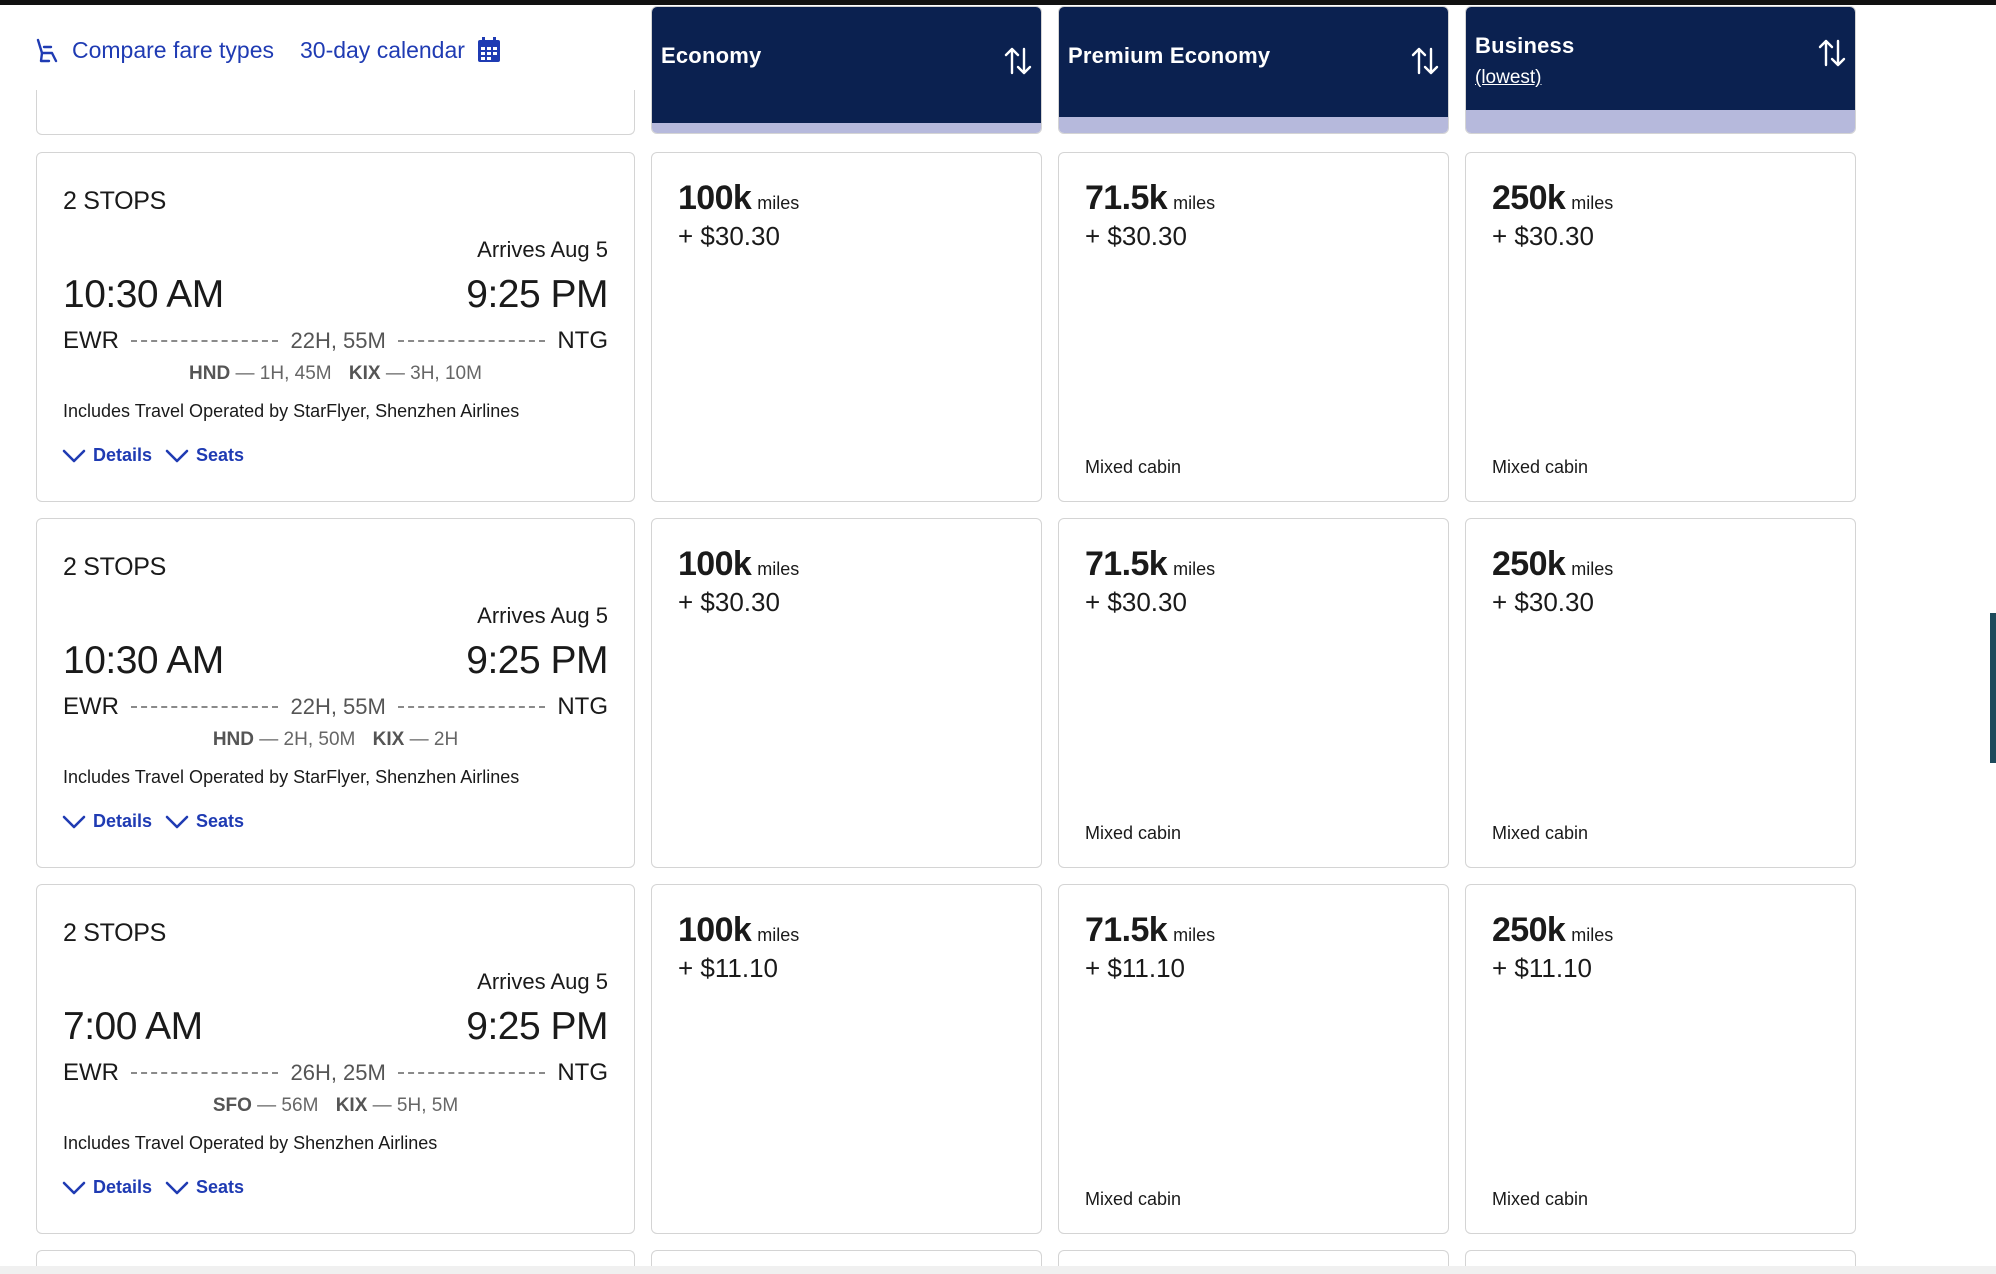  I want to click on bottom-strip, so click(998, 1270).